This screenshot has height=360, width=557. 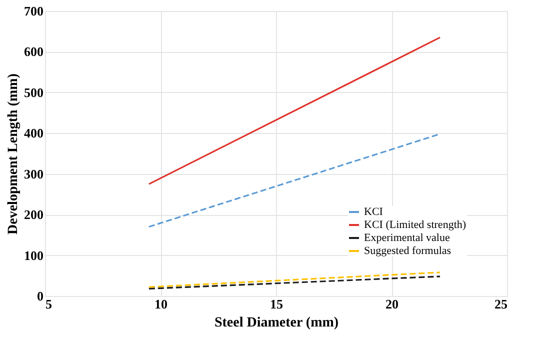 I want to click on legend-label: Experimental value, so click(x=407, y=238).